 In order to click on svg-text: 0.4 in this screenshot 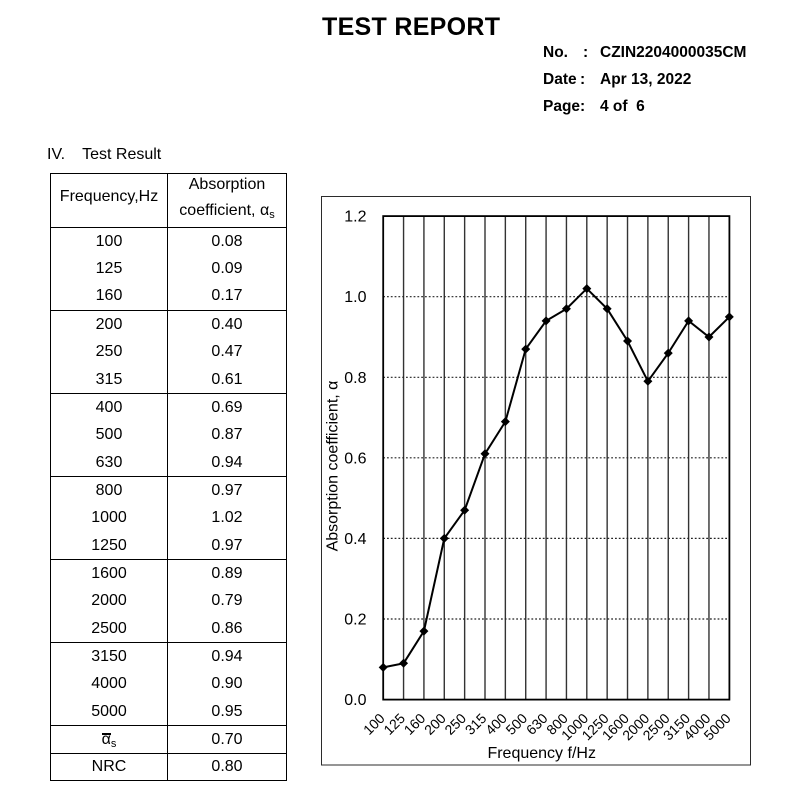, I will do `click(355, 539)`.